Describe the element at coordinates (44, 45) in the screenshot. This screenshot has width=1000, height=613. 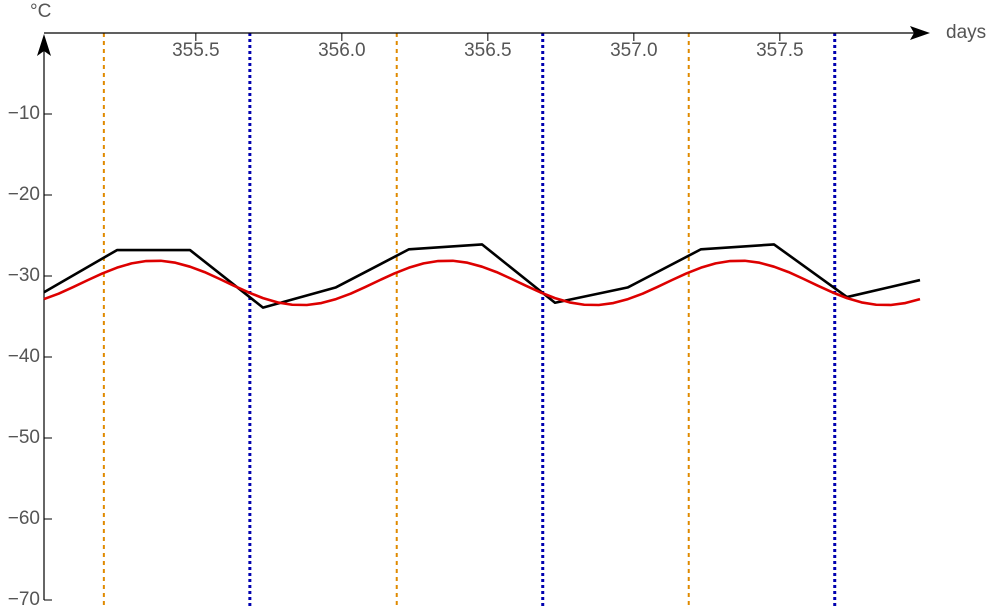
I see `y-axis-arrow` at that location.